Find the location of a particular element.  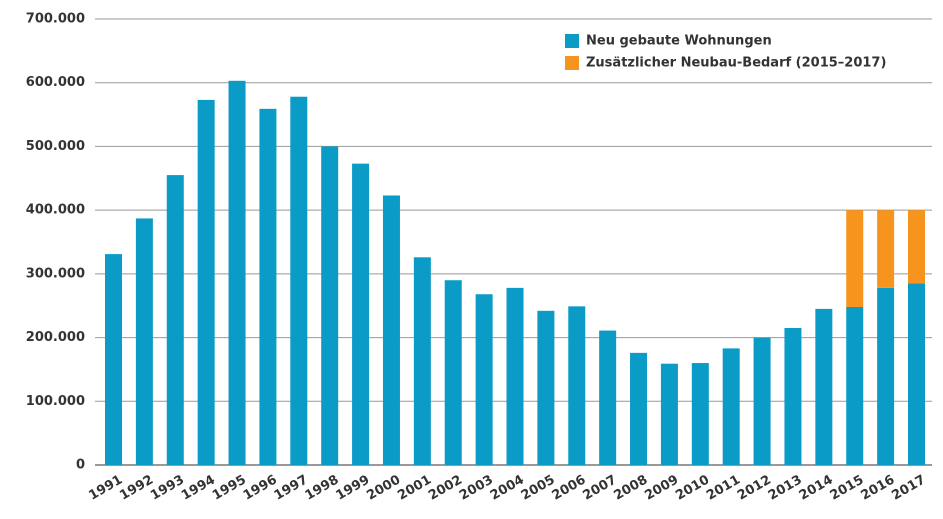

x-tick-label: 2005 is located at coordinates (538, 488).